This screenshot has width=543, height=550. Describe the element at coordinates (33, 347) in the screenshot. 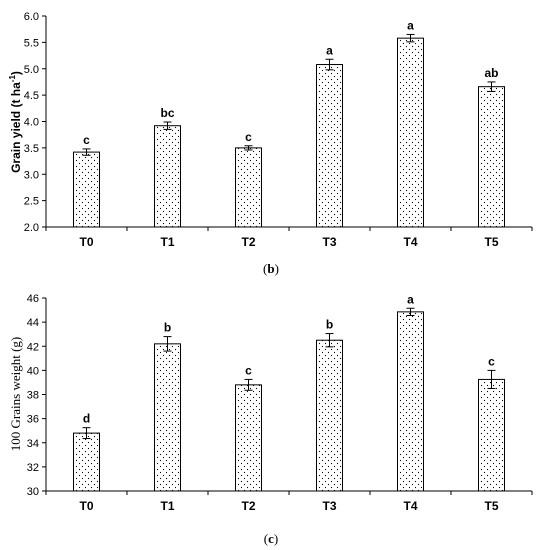

I see `y-tick-label: 42` at that location.